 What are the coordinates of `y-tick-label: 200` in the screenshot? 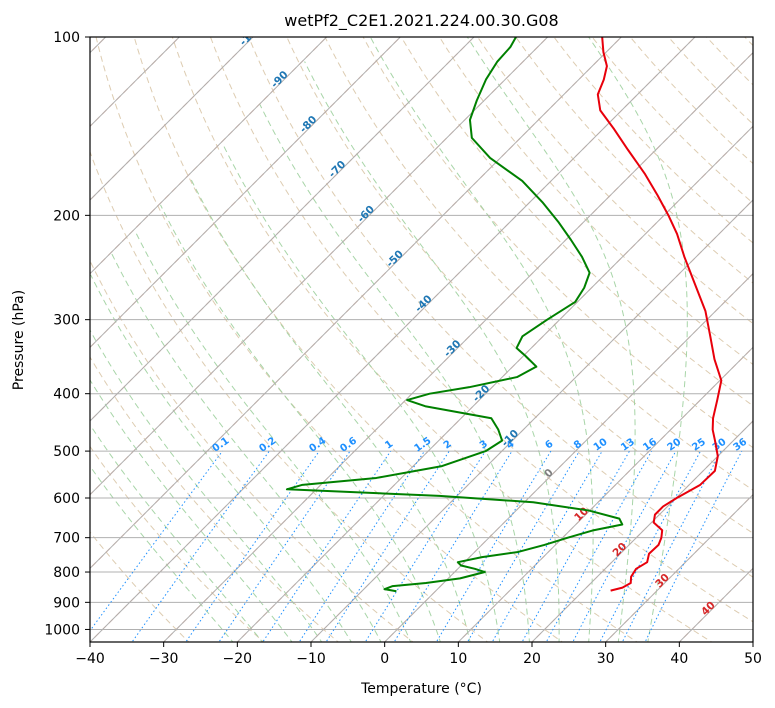 It's located at (66, 216).